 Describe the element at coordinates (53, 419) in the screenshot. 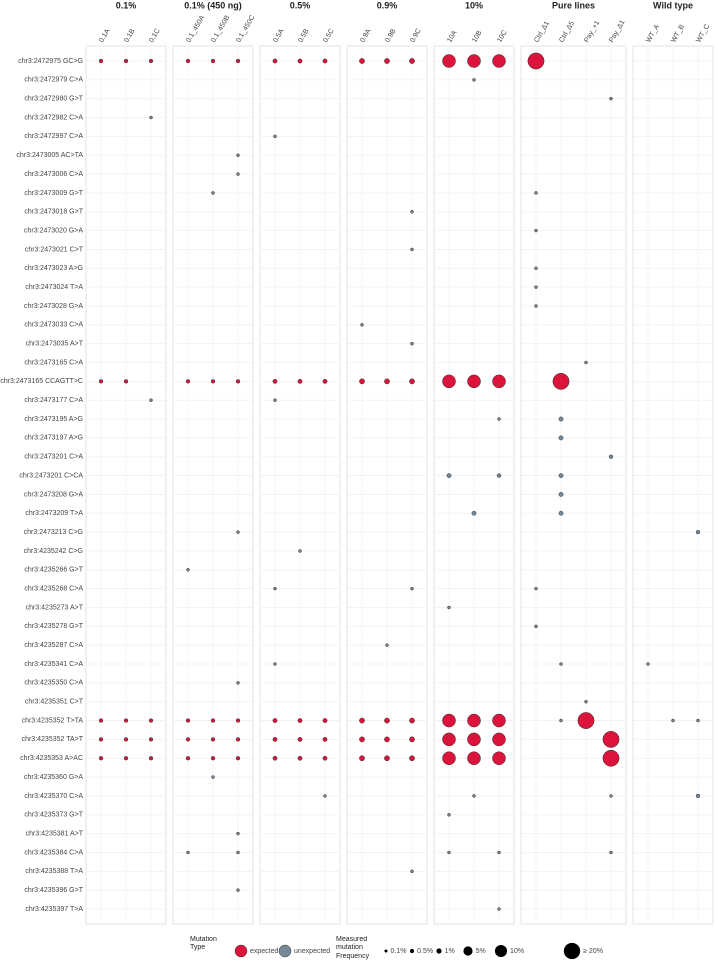

I see `row-label: chr3:2473195 A>G` at that location.